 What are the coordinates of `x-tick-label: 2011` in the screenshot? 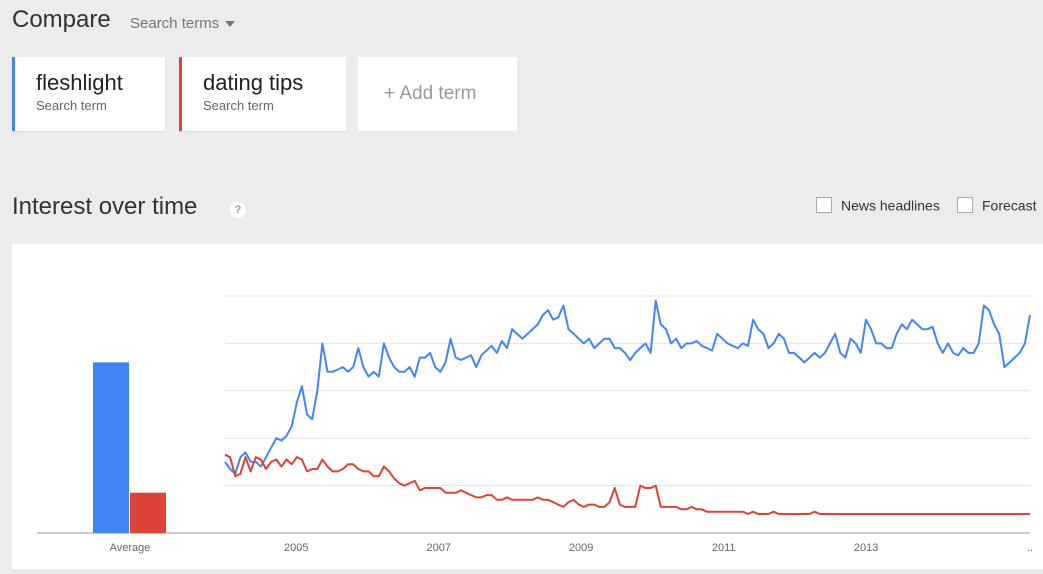 It's located at (724, 548).